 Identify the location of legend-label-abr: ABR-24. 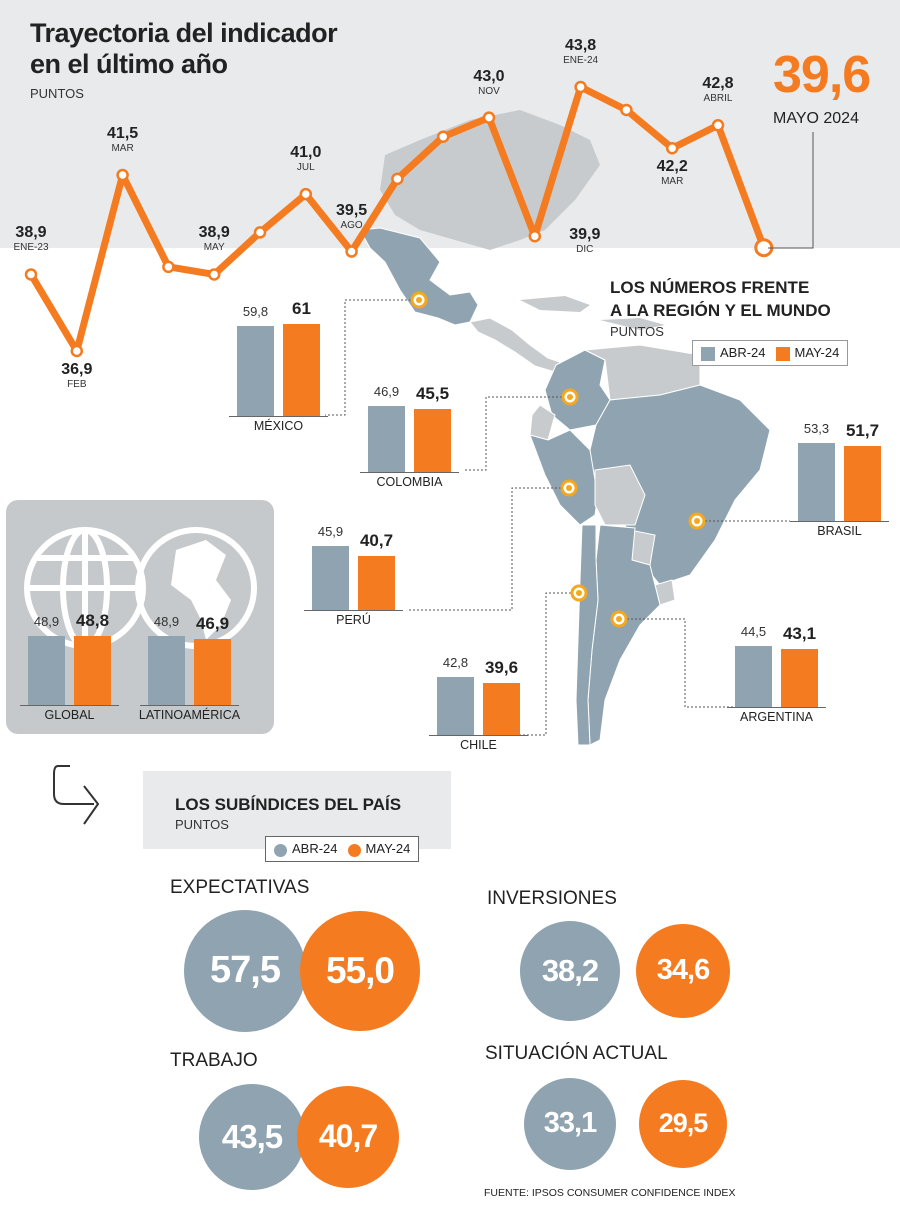
(743, 353).